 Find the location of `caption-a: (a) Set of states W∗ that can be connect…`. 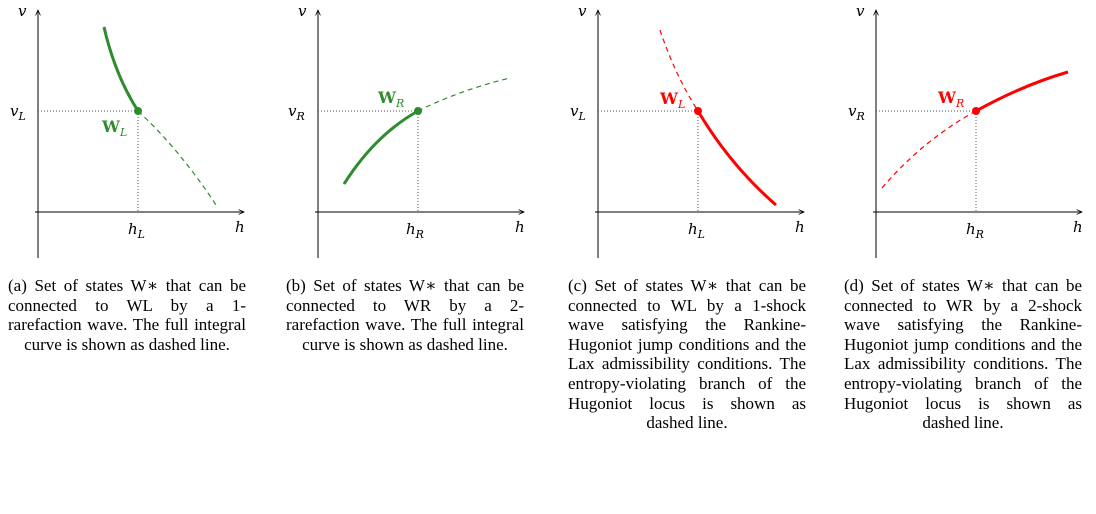

caption-a: (a) Set of states W∗ that can be connect… is located at coordinates (127, 315).